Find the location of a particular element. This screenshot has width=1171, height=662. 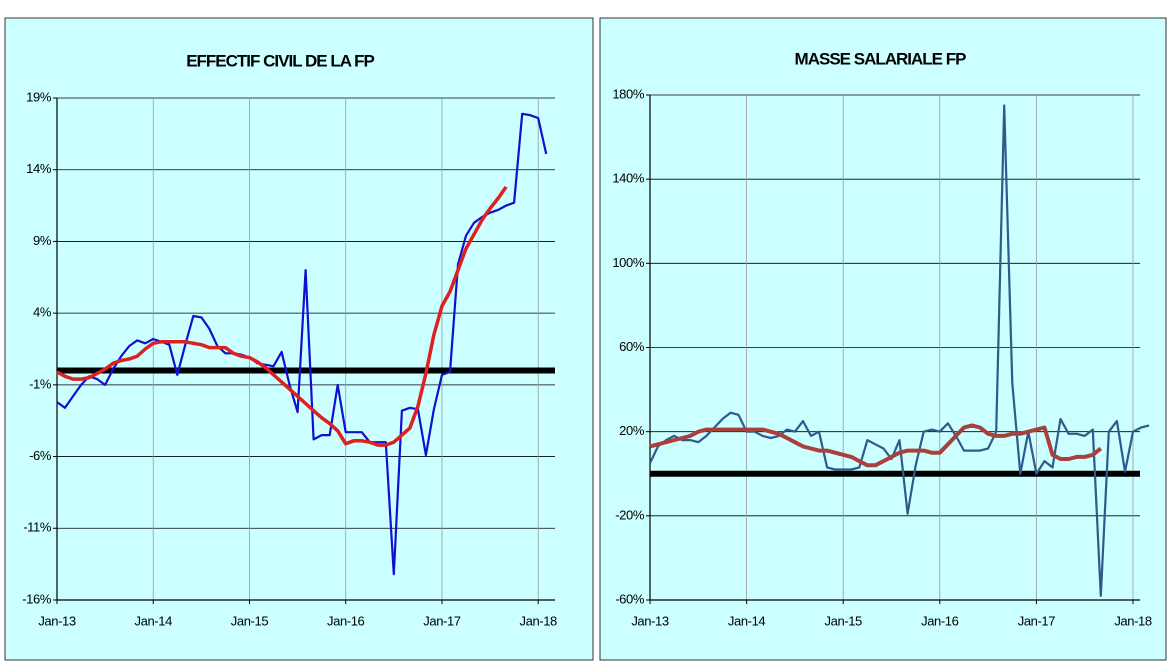

y-tick-label: 140% is located at coordinates (628, 178).